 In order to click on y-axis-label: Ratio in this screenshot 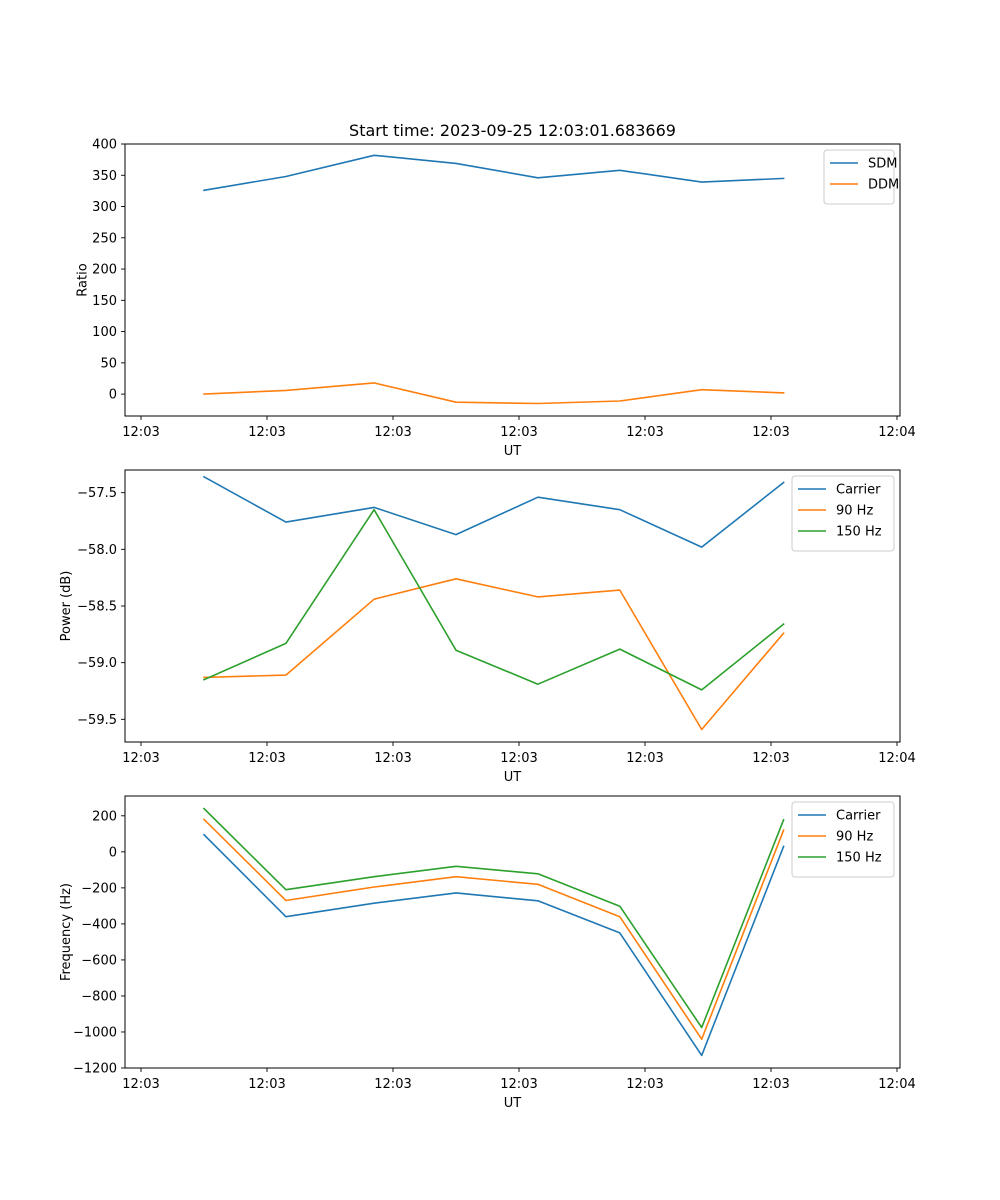, I will do `click(82, 279)`.